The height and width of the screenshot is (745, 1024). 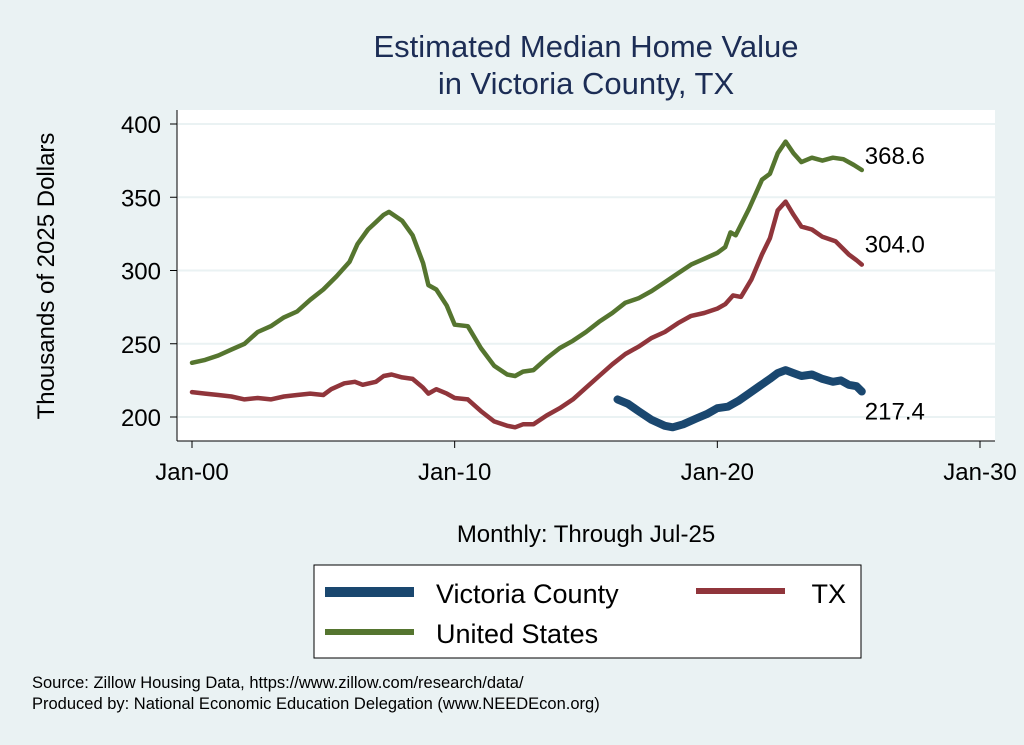 What do you see at coordinates (717, 472) in the screenshot?
I see `x-tick-label-Jan-20: Jan-20` at bounding box center [717, 472].